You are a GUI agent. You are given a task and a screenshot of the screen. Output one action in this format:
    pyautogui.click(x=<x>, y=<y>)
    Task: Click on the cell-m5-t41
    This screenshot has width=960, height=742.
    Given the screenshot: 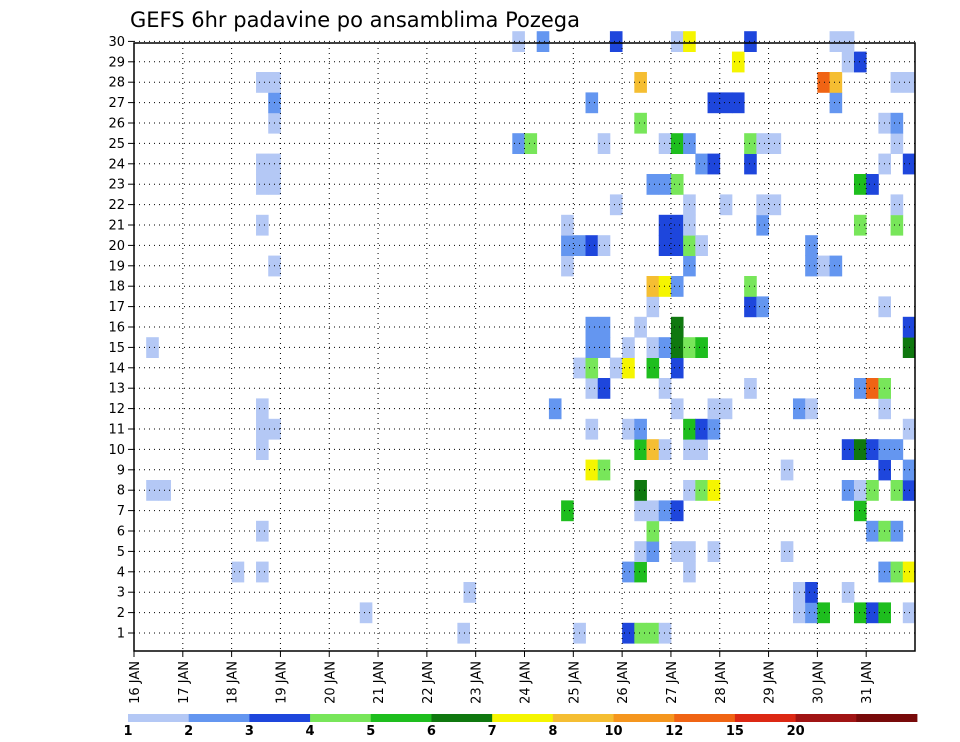 What is the action you would take?
    pyautogui.click(x=640, y=551)
    